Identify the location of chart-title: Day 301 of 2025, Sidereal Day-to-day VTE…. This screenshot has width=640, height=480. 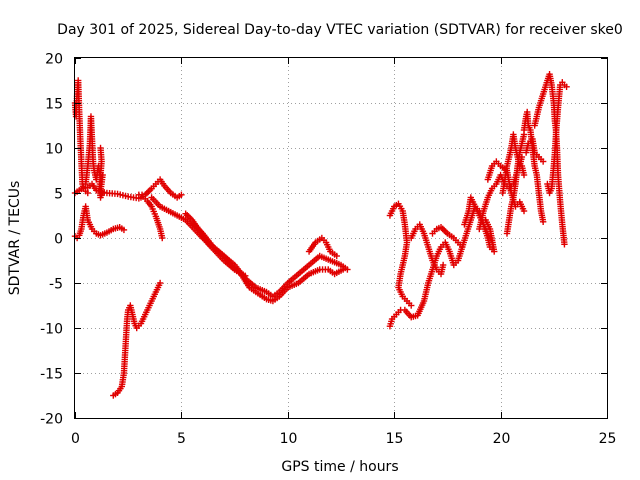
(340, 30).